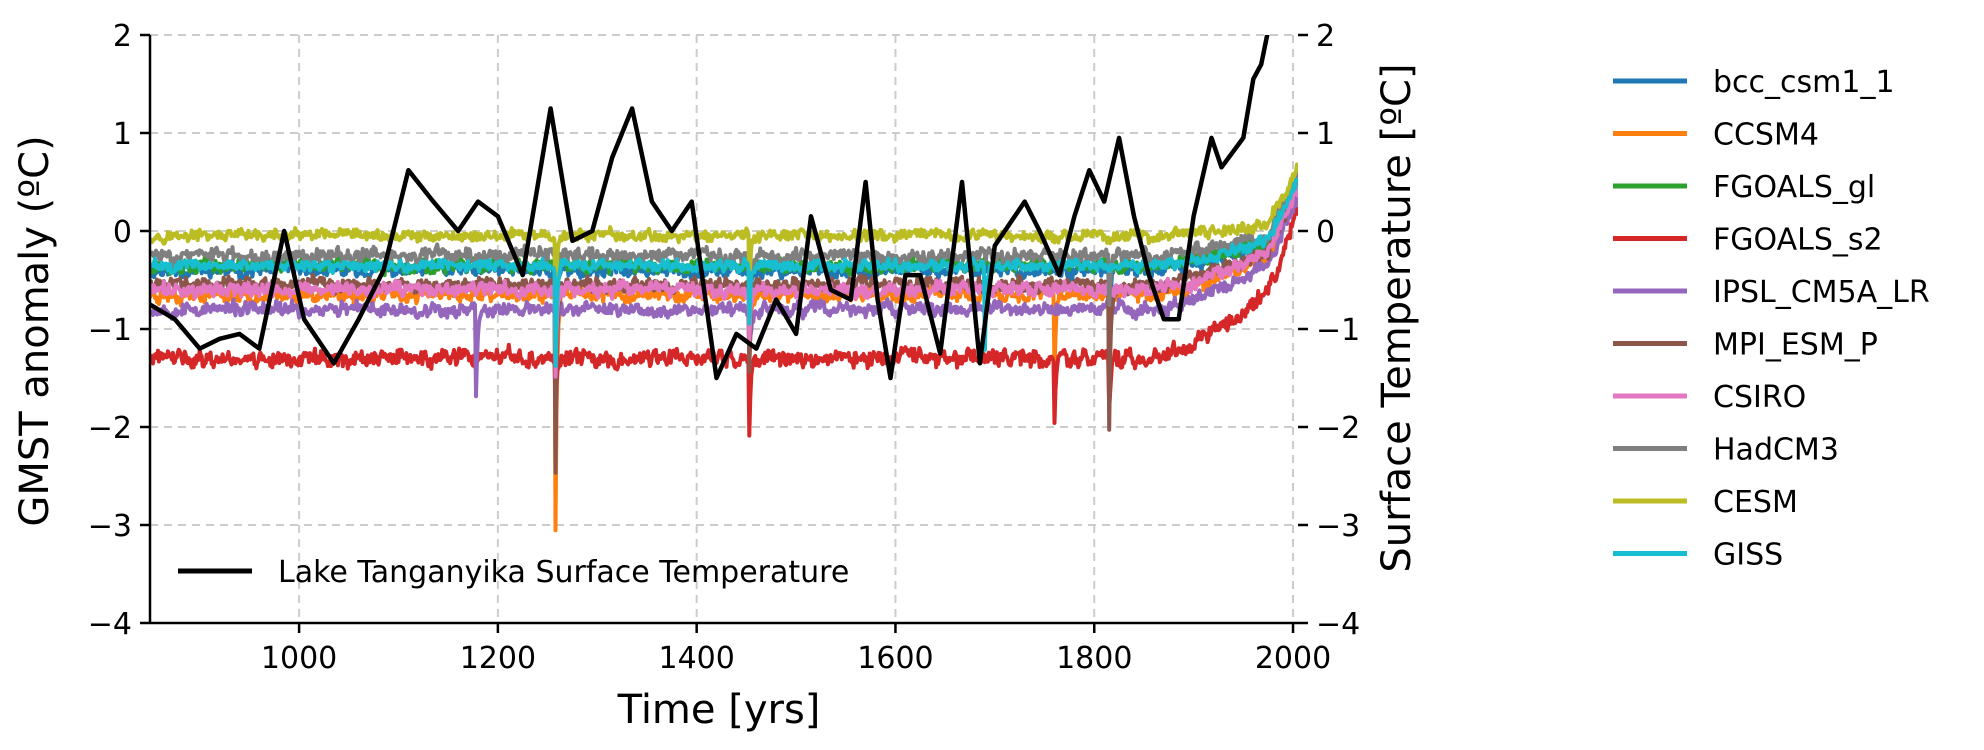 This screenshot has width=1984, height=750. I want to click on legend-label-HadCM3: HadCM3, so click(1776, 450).